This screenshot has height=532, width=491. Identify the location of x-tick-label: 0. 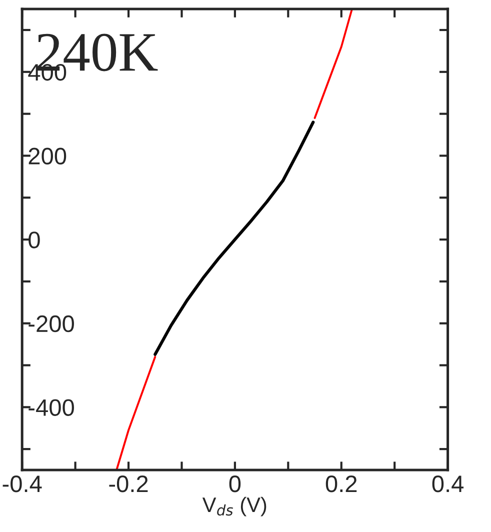
(235, 484).